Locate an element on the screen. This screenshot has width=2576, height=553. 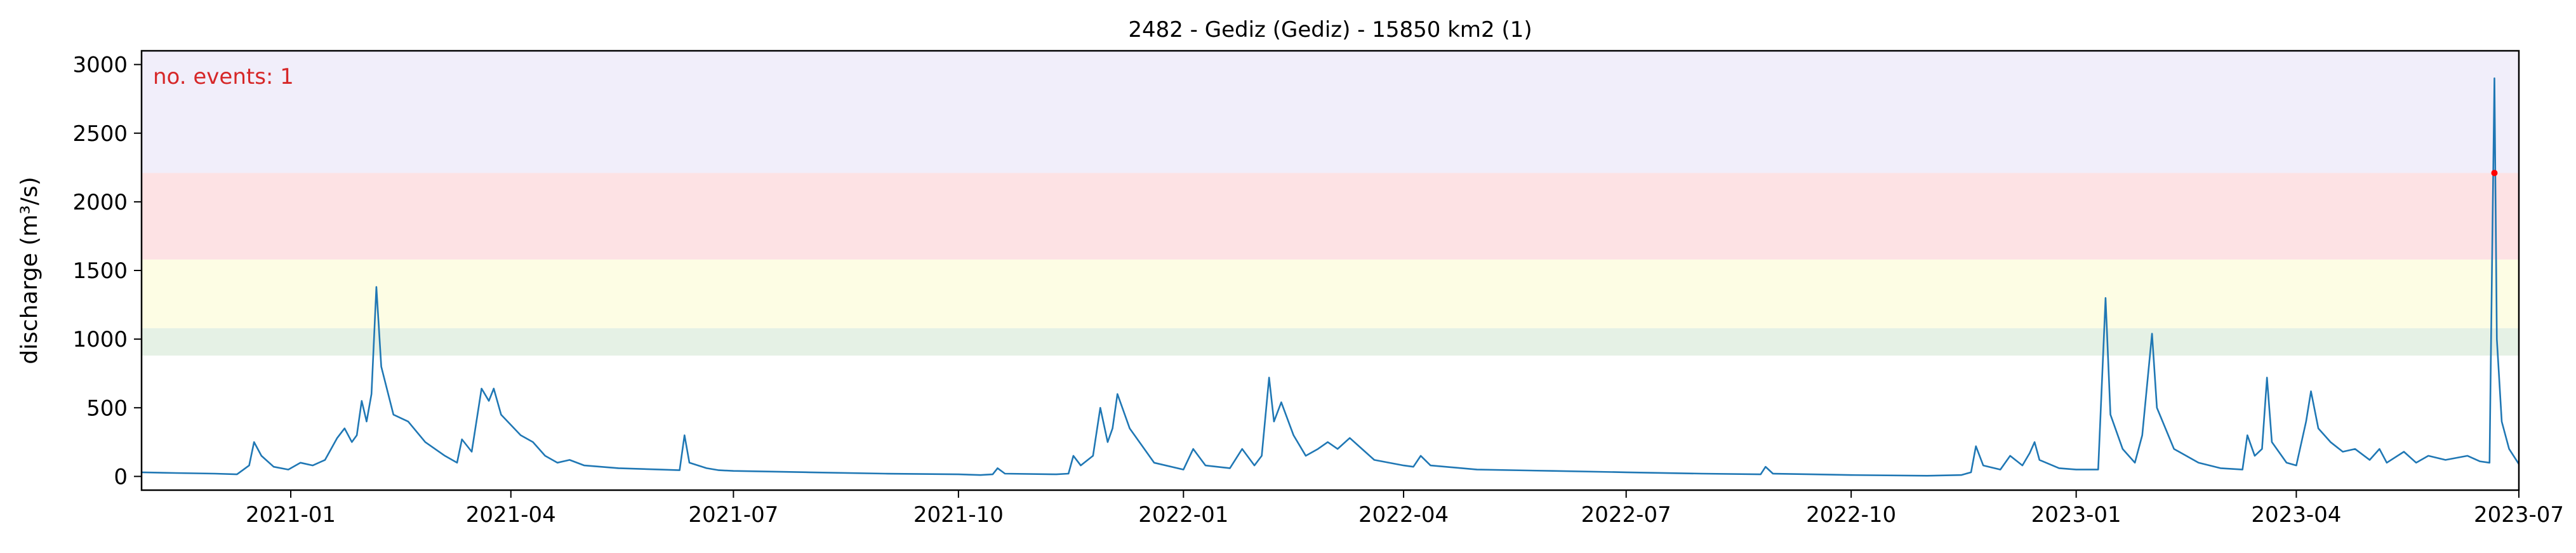
y-tick-label: 0 is located at coordinates (121, 477).